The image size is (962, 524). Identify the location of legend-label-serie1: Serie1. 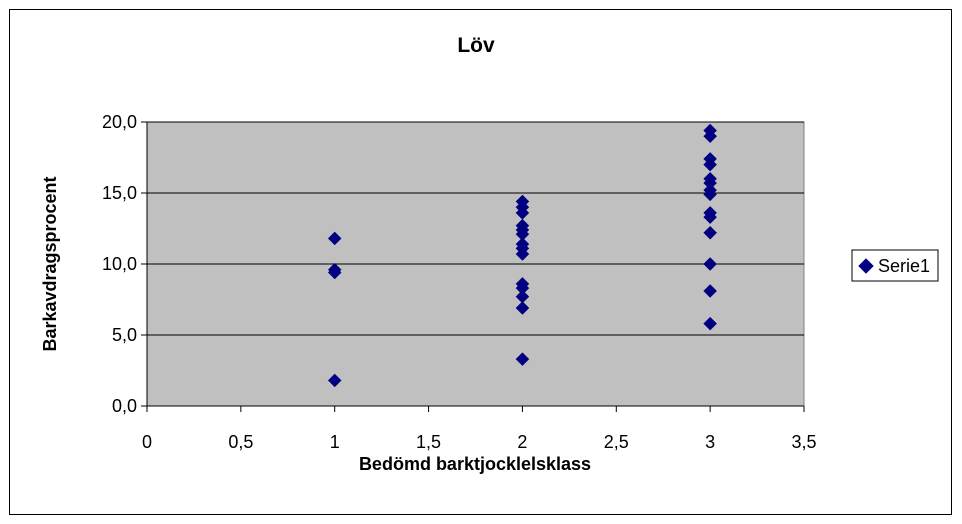
(904, 266).